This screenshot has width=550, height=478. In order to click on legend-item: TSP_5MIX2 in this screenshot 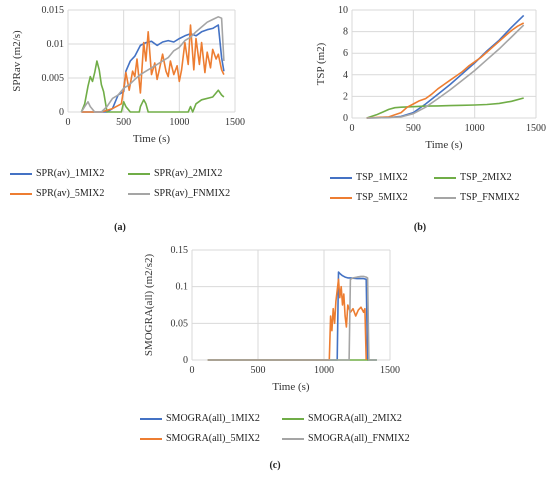, I will do `click(369, 197)`.